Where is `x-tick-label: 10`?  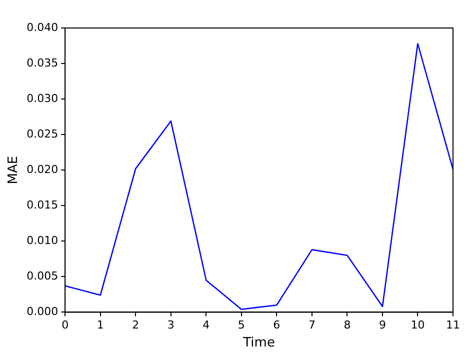
x-tick-label: 10 is located at coordinates (417, 325).